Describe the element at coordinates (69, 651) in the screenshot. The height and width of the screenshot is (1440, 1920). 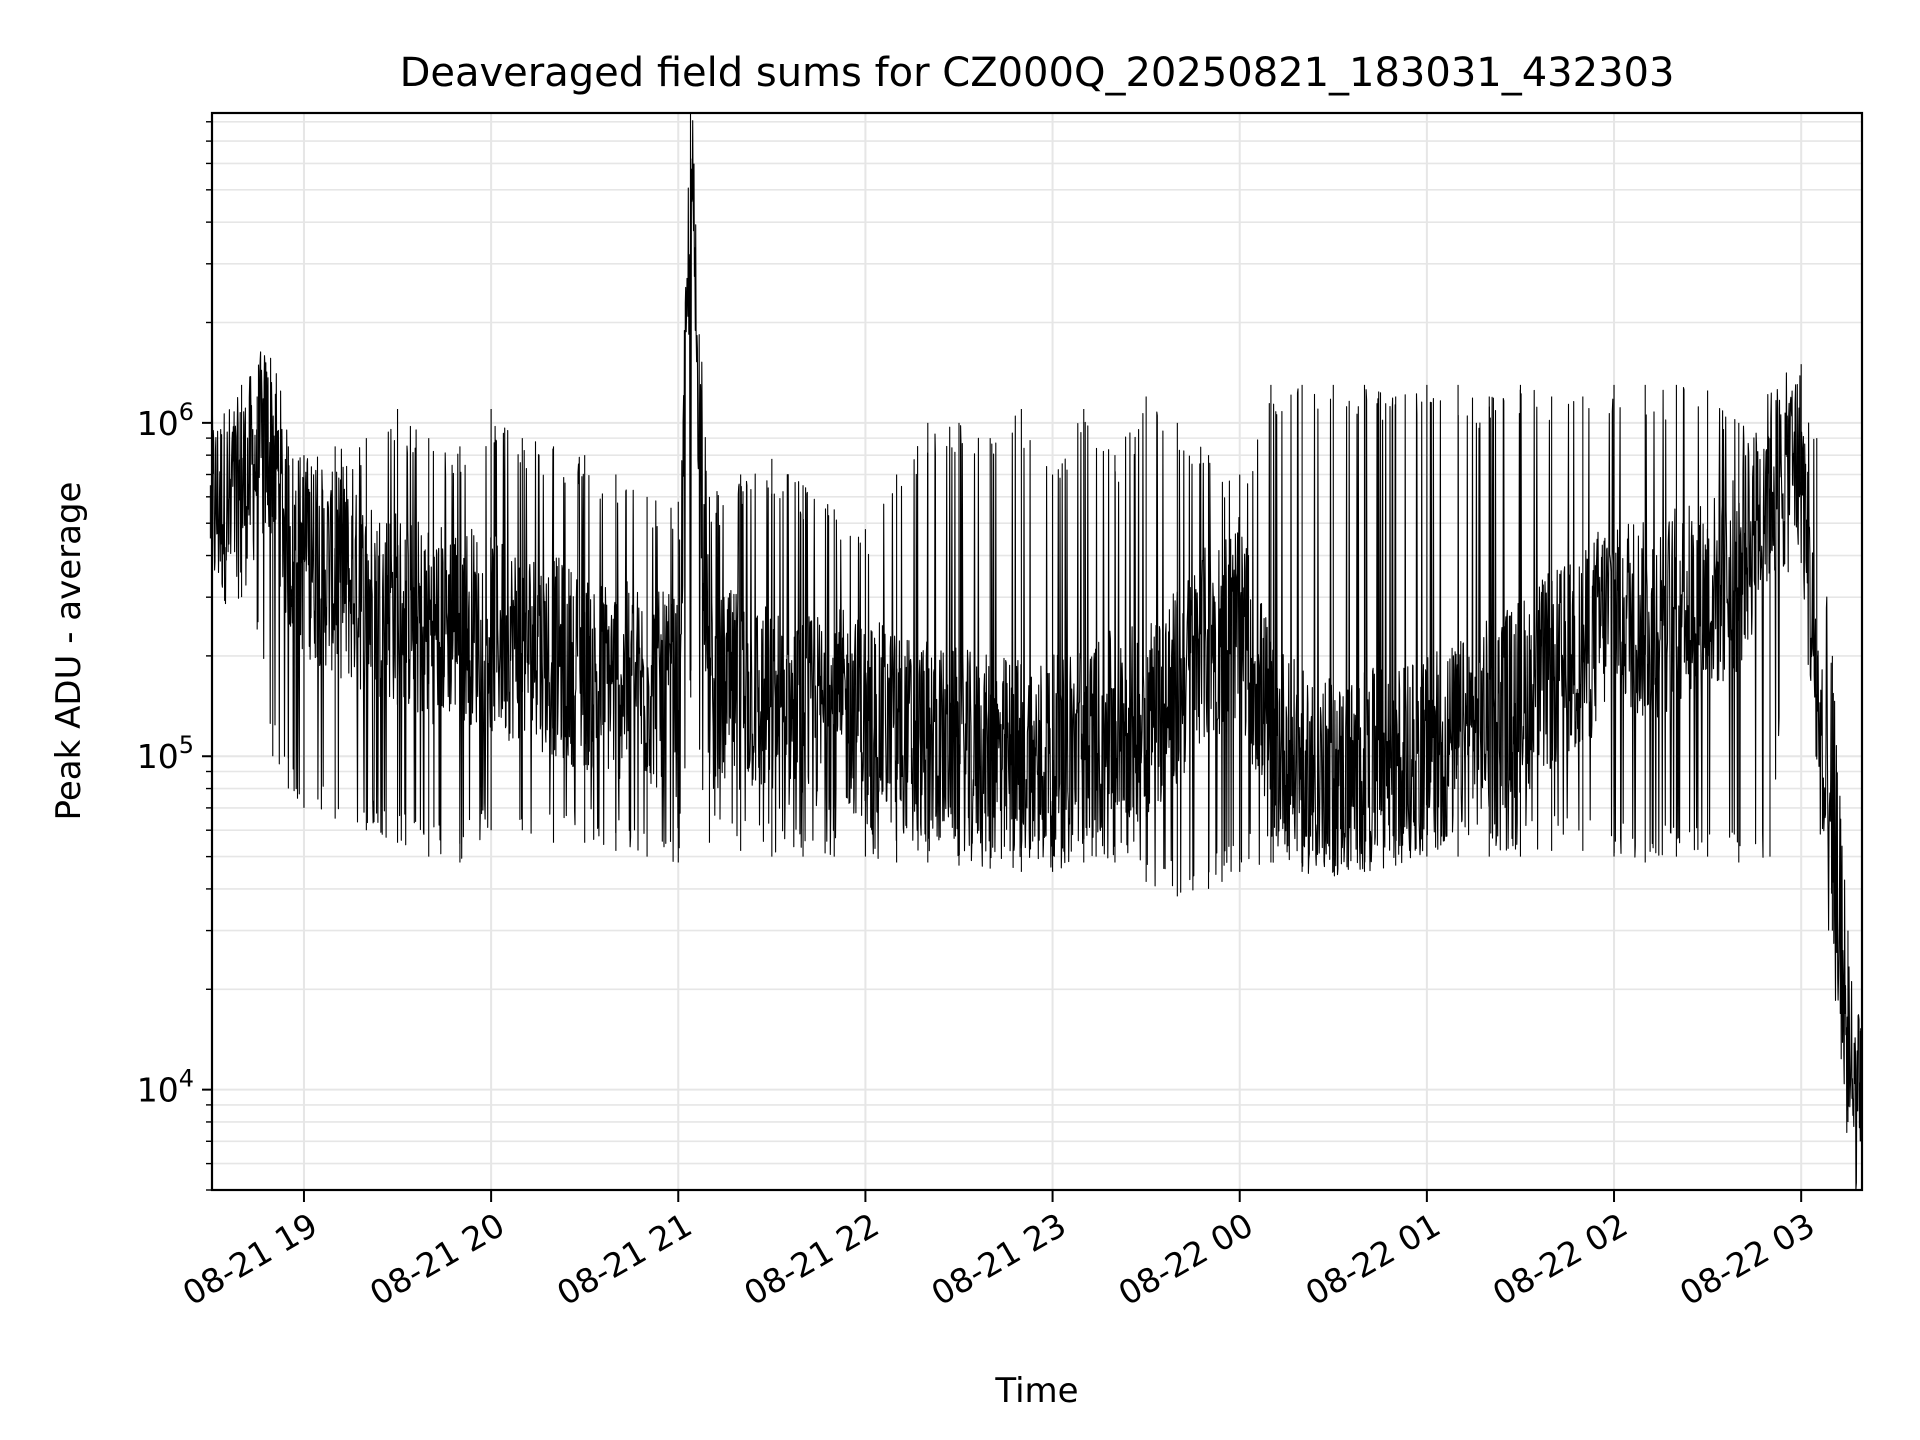
I see `y-axis-label: Peak ADU - average` at that location.